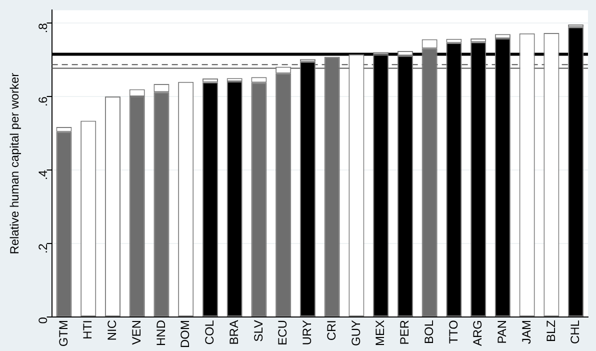 Image resolution: width=596 pixels, height=351 pixels. I want to click on x-tick-label: BOL, so click(429, 332).